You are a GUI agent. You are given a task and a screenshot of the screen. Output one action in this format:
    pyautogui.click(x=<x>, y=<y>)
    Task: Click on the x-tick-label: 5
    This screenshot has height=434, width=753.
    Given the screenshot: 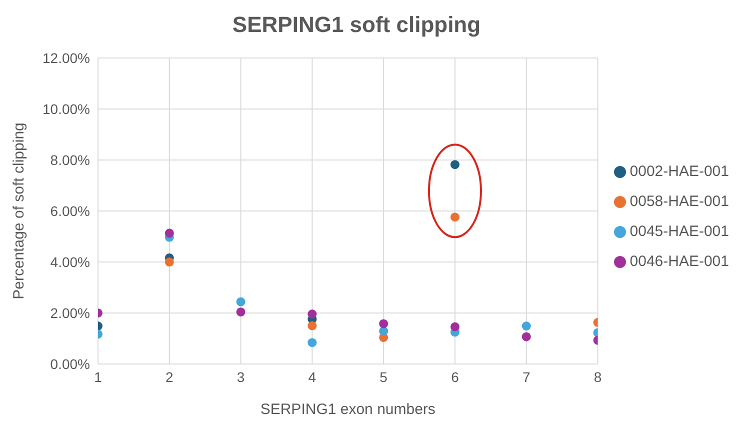 What is the action you would take?
    pyautogui.click(x=384, y=376)
    